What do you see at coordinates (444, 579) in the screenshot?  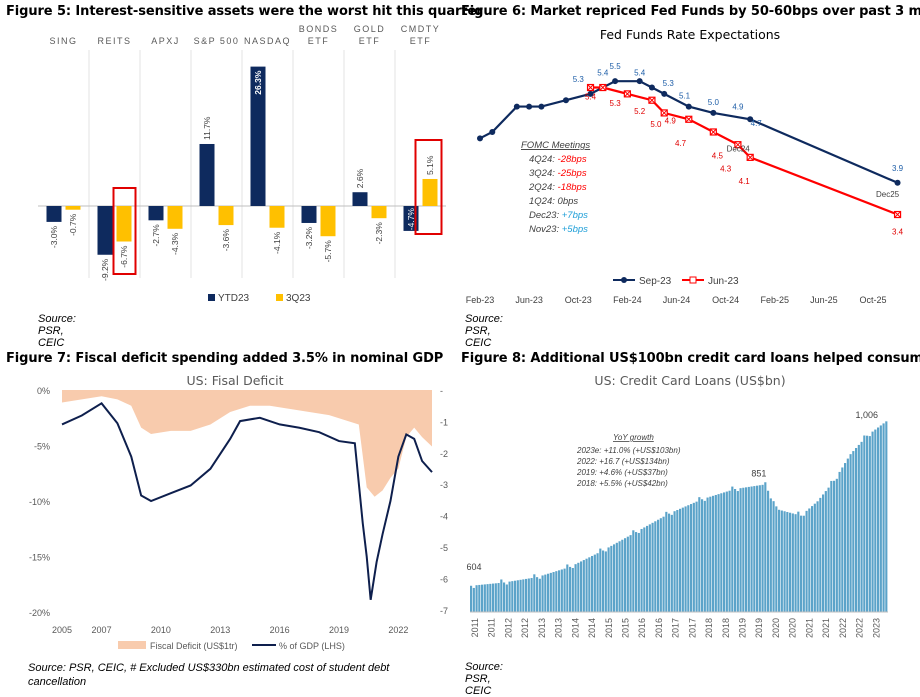 I see `y-right-tick: -6` at bounding box center [444, 579].